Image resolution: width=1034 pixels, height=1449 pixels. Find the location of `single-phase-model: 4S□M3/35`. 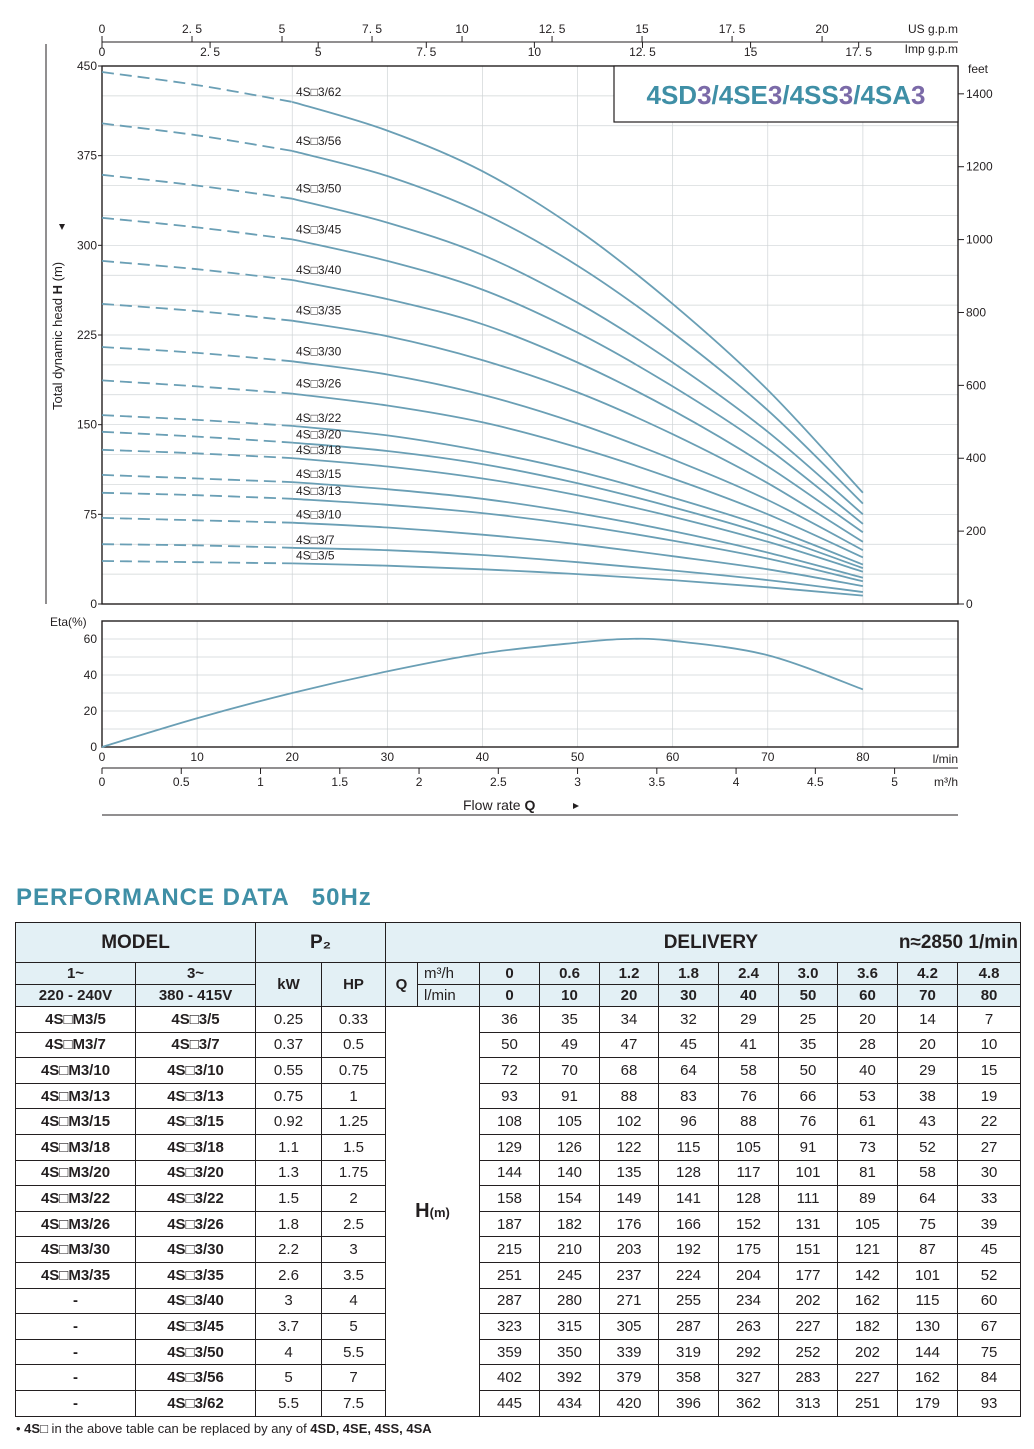

single-phase-model: 4S□M3/35 is located at coordinates (75, 1275).